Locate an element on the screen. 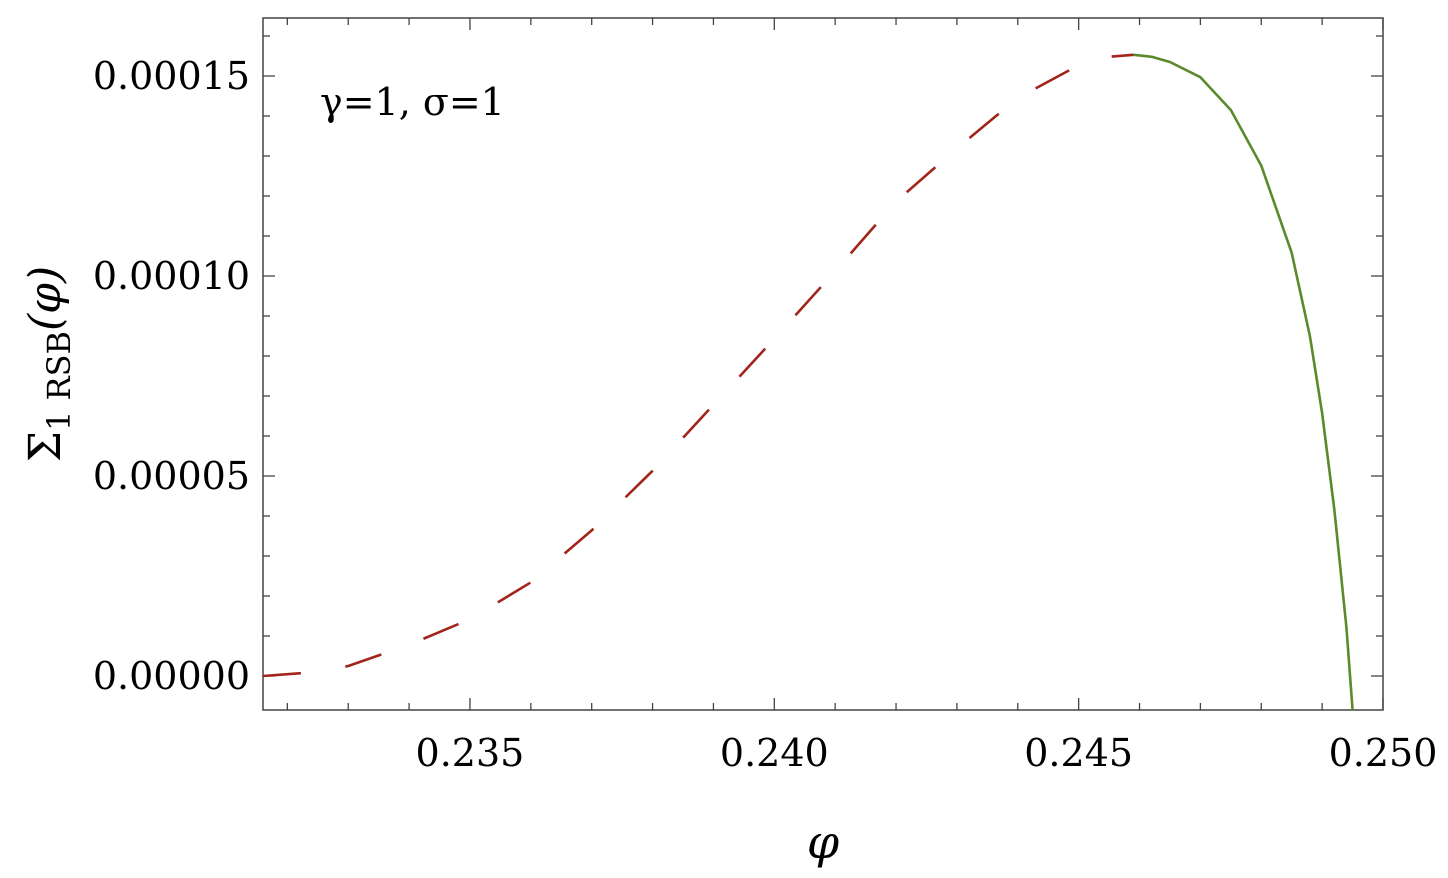 This screenshot has width=1448, height=878. x-tick-label: 0.250 is located at coordinates (1383, 753).